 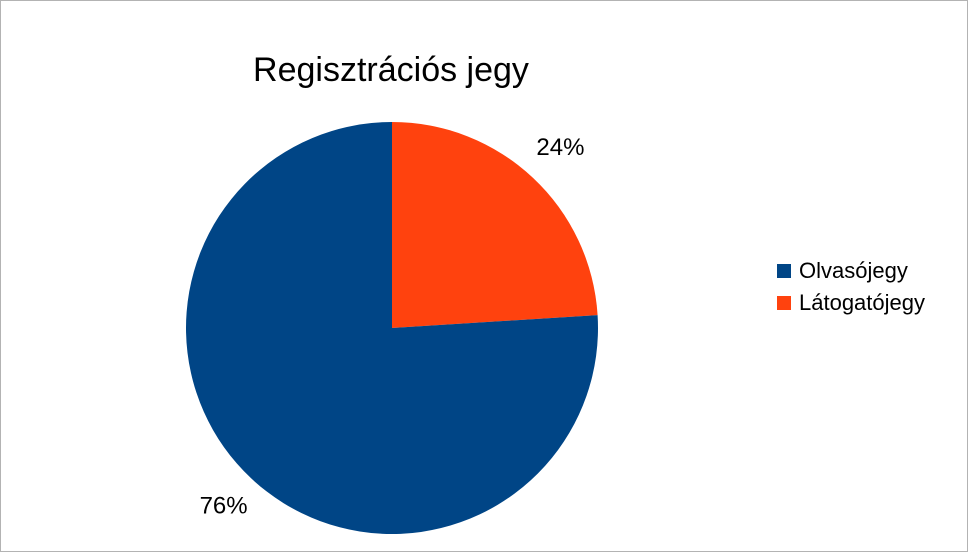 What do you see at coordinates (224, 506) in the screenshot?
I see `data-label-0: 76%` at bounding box center [224, 506].